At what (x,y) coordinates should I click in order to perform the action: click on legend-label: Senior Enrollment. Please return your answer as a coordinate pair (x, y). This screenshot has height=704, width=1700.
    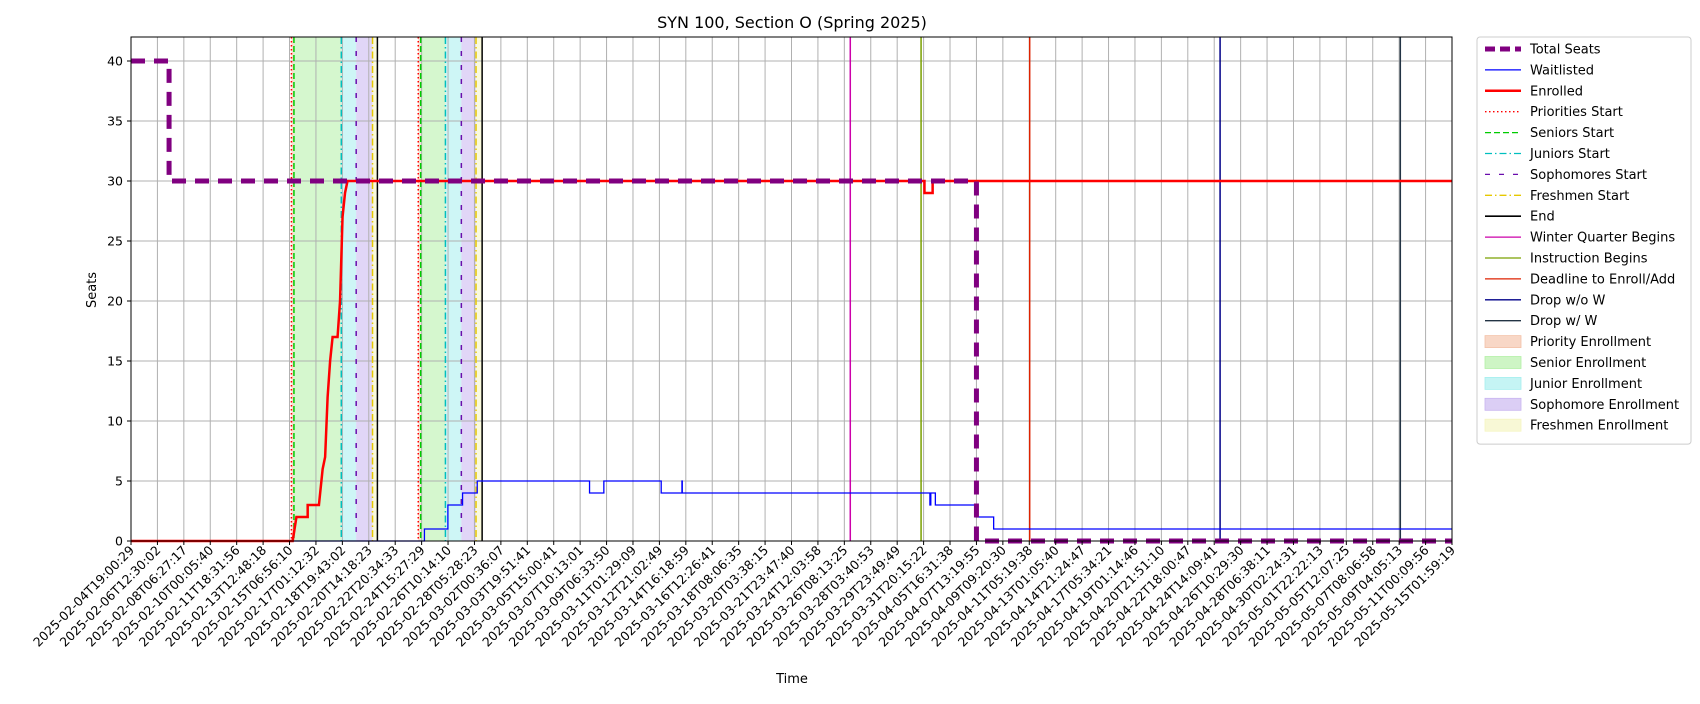
    Looking at the image, I should click on (1588, 363).